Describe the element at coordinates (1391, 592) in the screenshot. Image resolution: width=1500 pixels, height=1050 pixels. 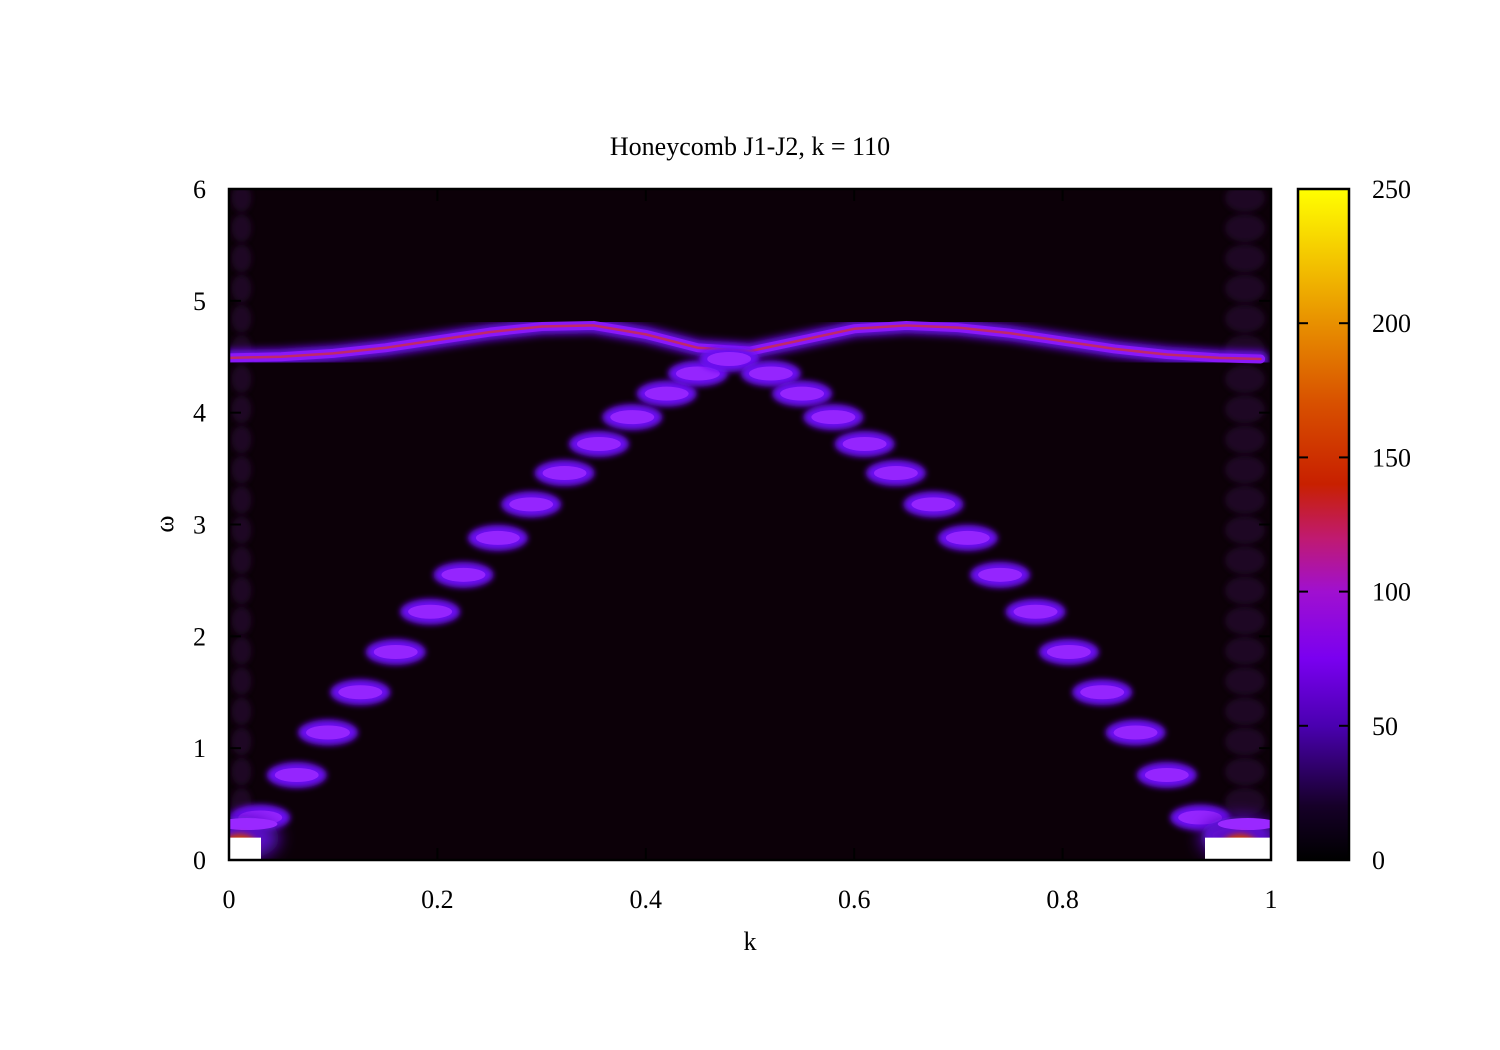
I see `colorbar-tick-label: 100` at that location.